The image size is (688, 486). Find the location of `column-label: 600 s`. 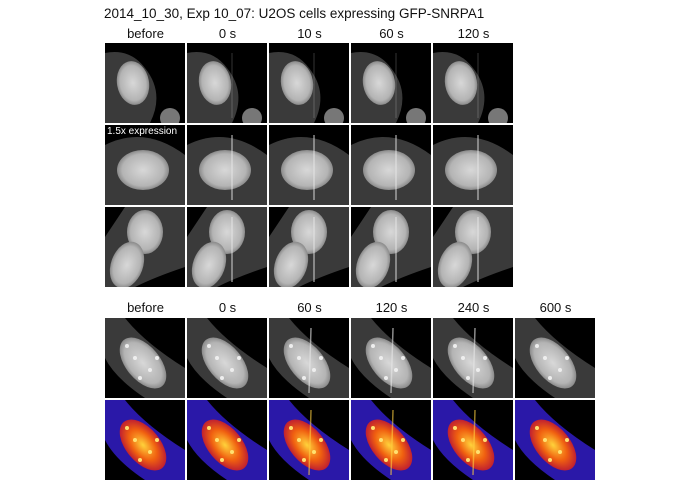

column-label: 600 s is located at coordinates (555, 307).